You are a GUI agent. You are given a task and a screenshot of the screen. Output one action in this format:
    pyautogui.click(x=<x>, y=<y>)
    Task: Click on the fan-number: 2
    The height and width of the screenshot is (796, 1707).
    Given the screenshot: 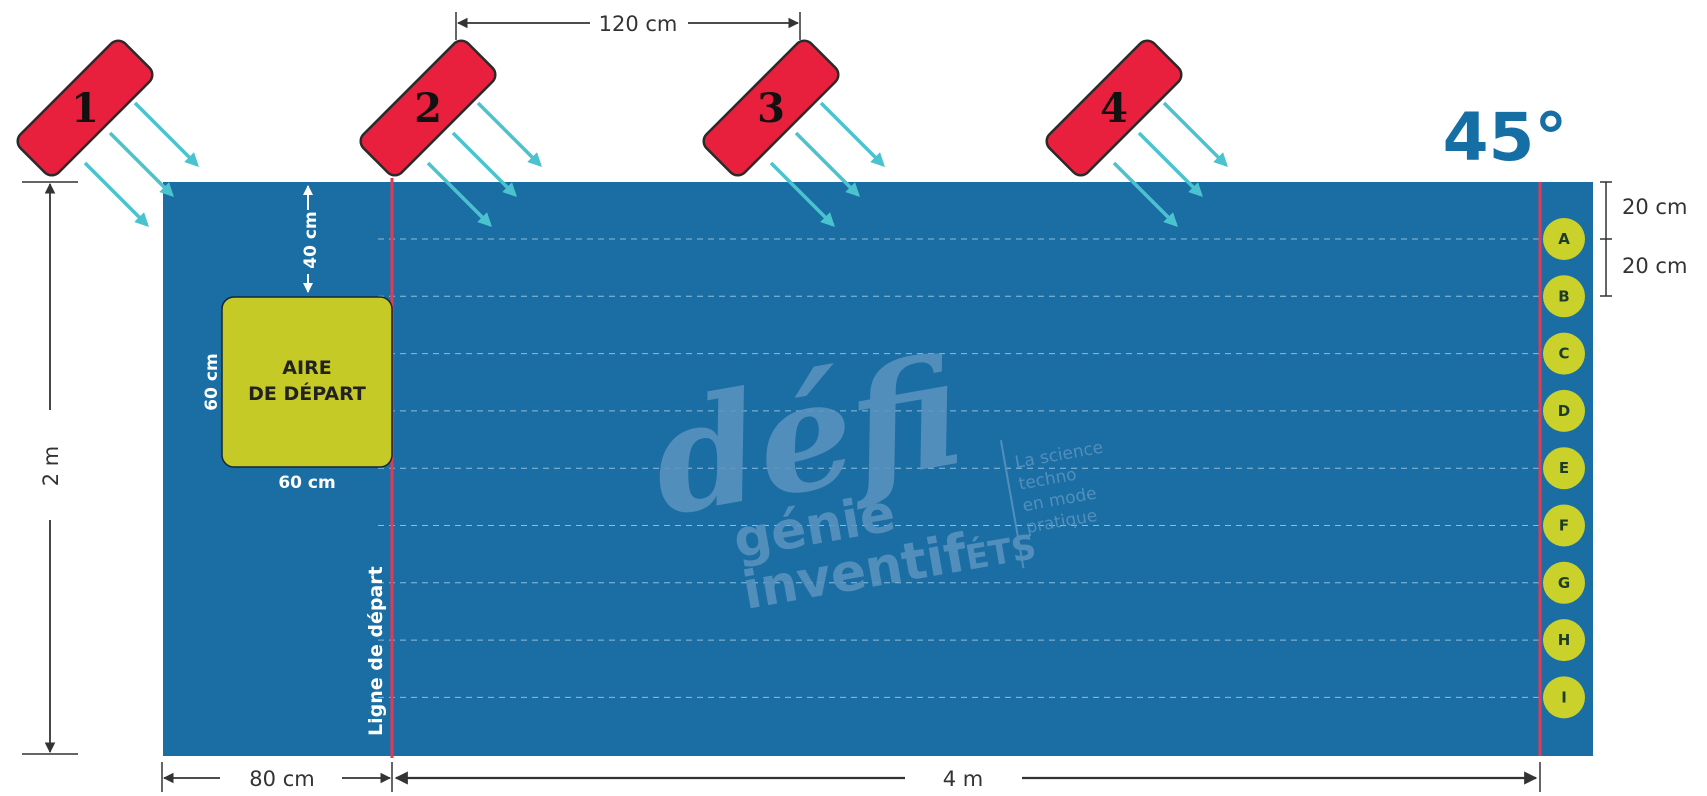 What is the action you would take?
    pyautogui.click(x=428, y=108)
    